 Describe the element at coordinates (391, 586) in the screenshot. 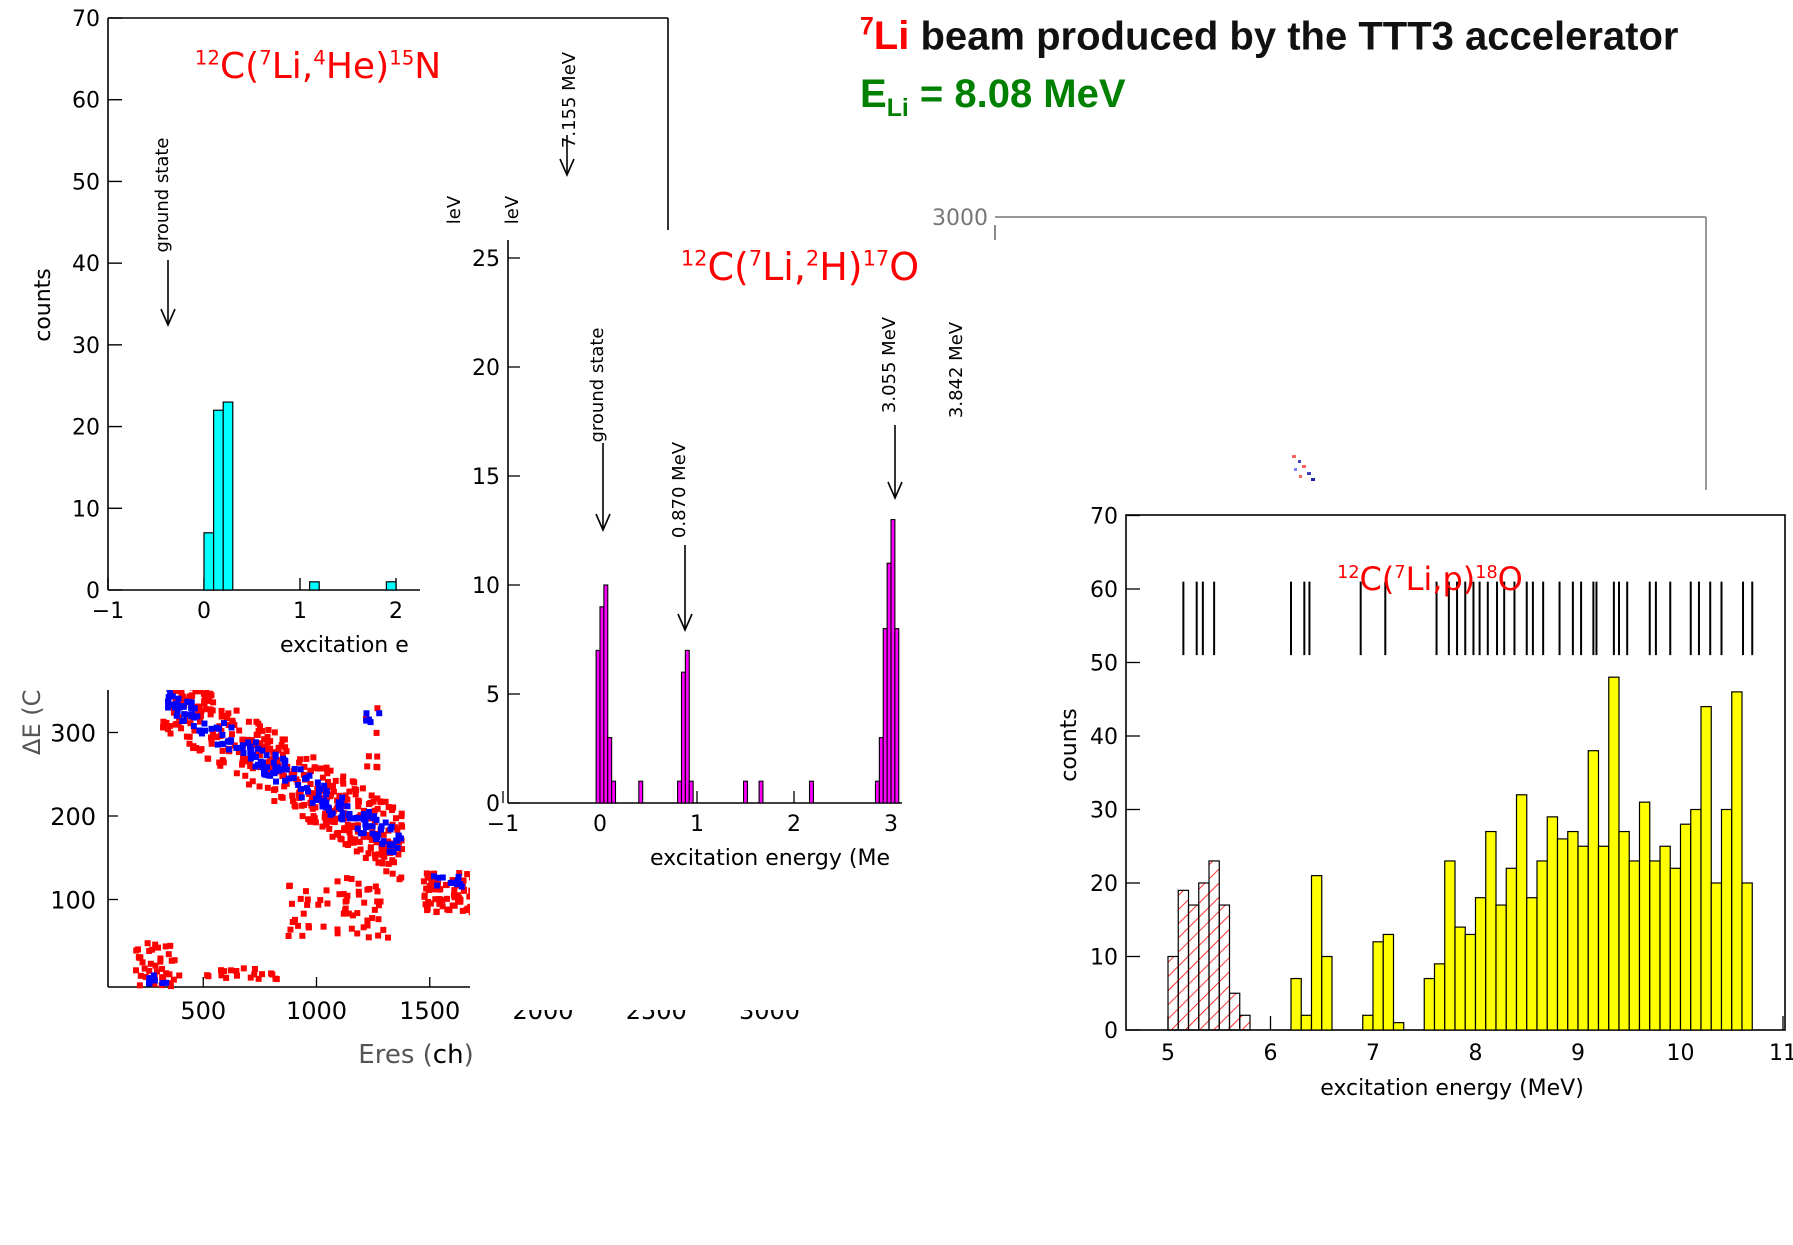

I see `n15-bar` at that location.